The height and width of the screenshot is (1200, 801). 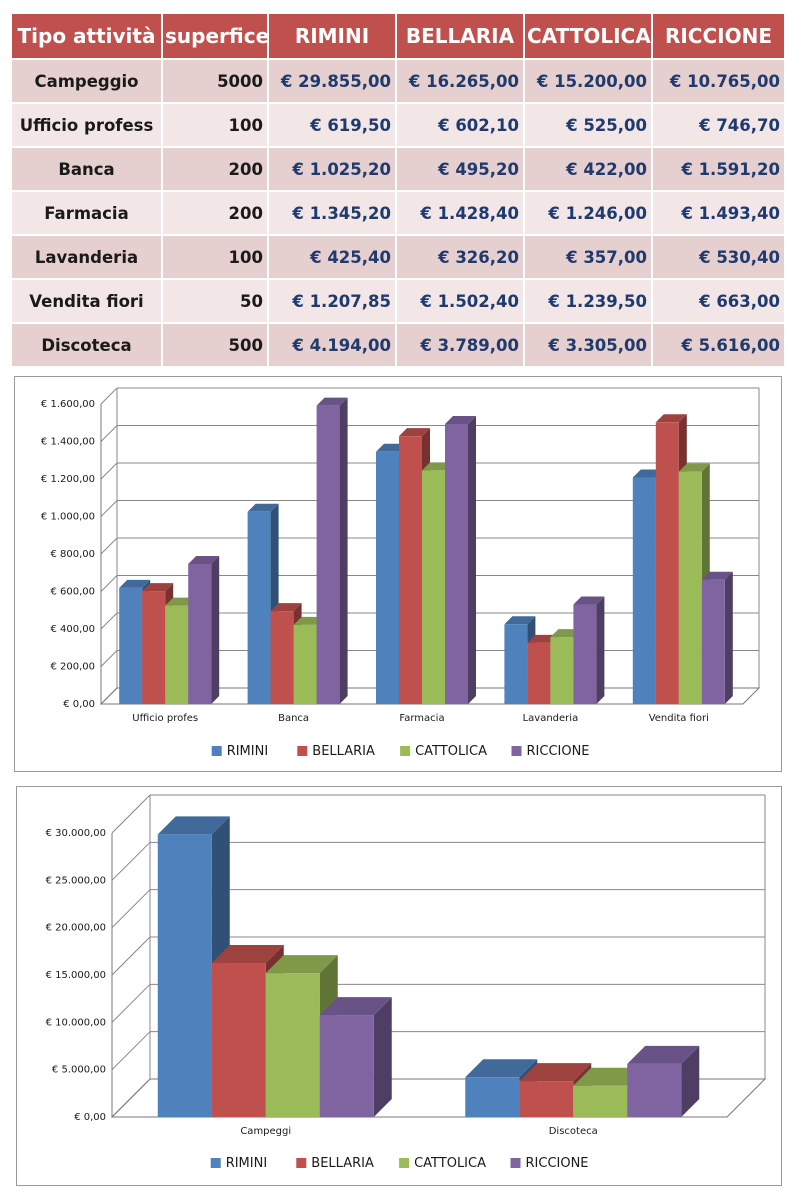 I want to click on chart1-bar-bellaria-lavanderia, so click(x=539, y=673).